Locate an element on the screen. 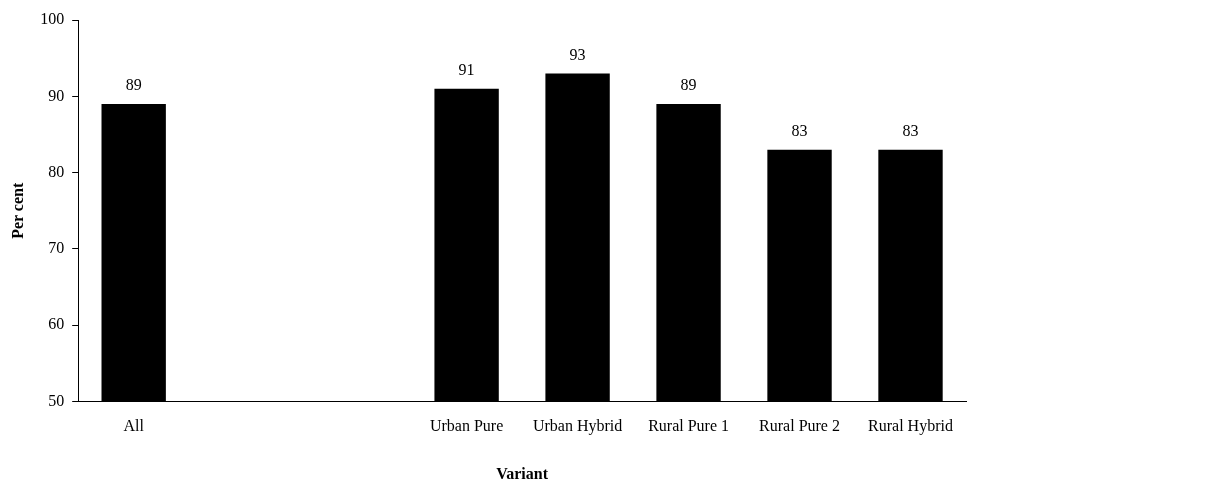 This screenshot has width=1216, height=493. y-axis-title: Per cent is located at coordinates (17, 210).